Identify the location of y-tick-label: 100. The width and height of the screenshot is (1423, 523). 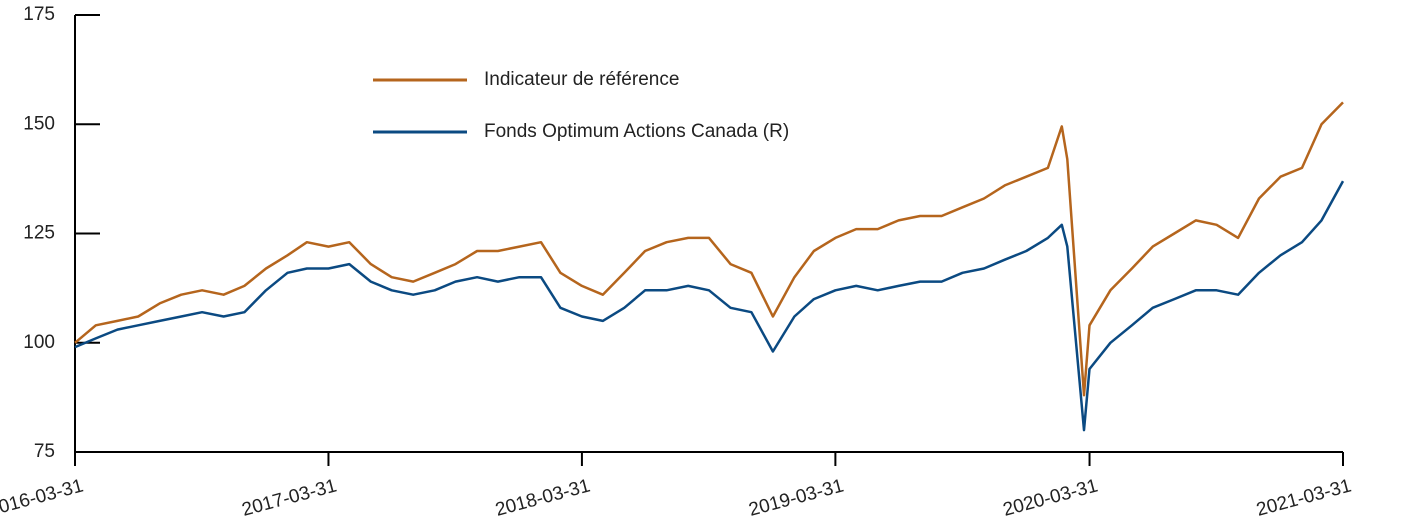
(39, 342).